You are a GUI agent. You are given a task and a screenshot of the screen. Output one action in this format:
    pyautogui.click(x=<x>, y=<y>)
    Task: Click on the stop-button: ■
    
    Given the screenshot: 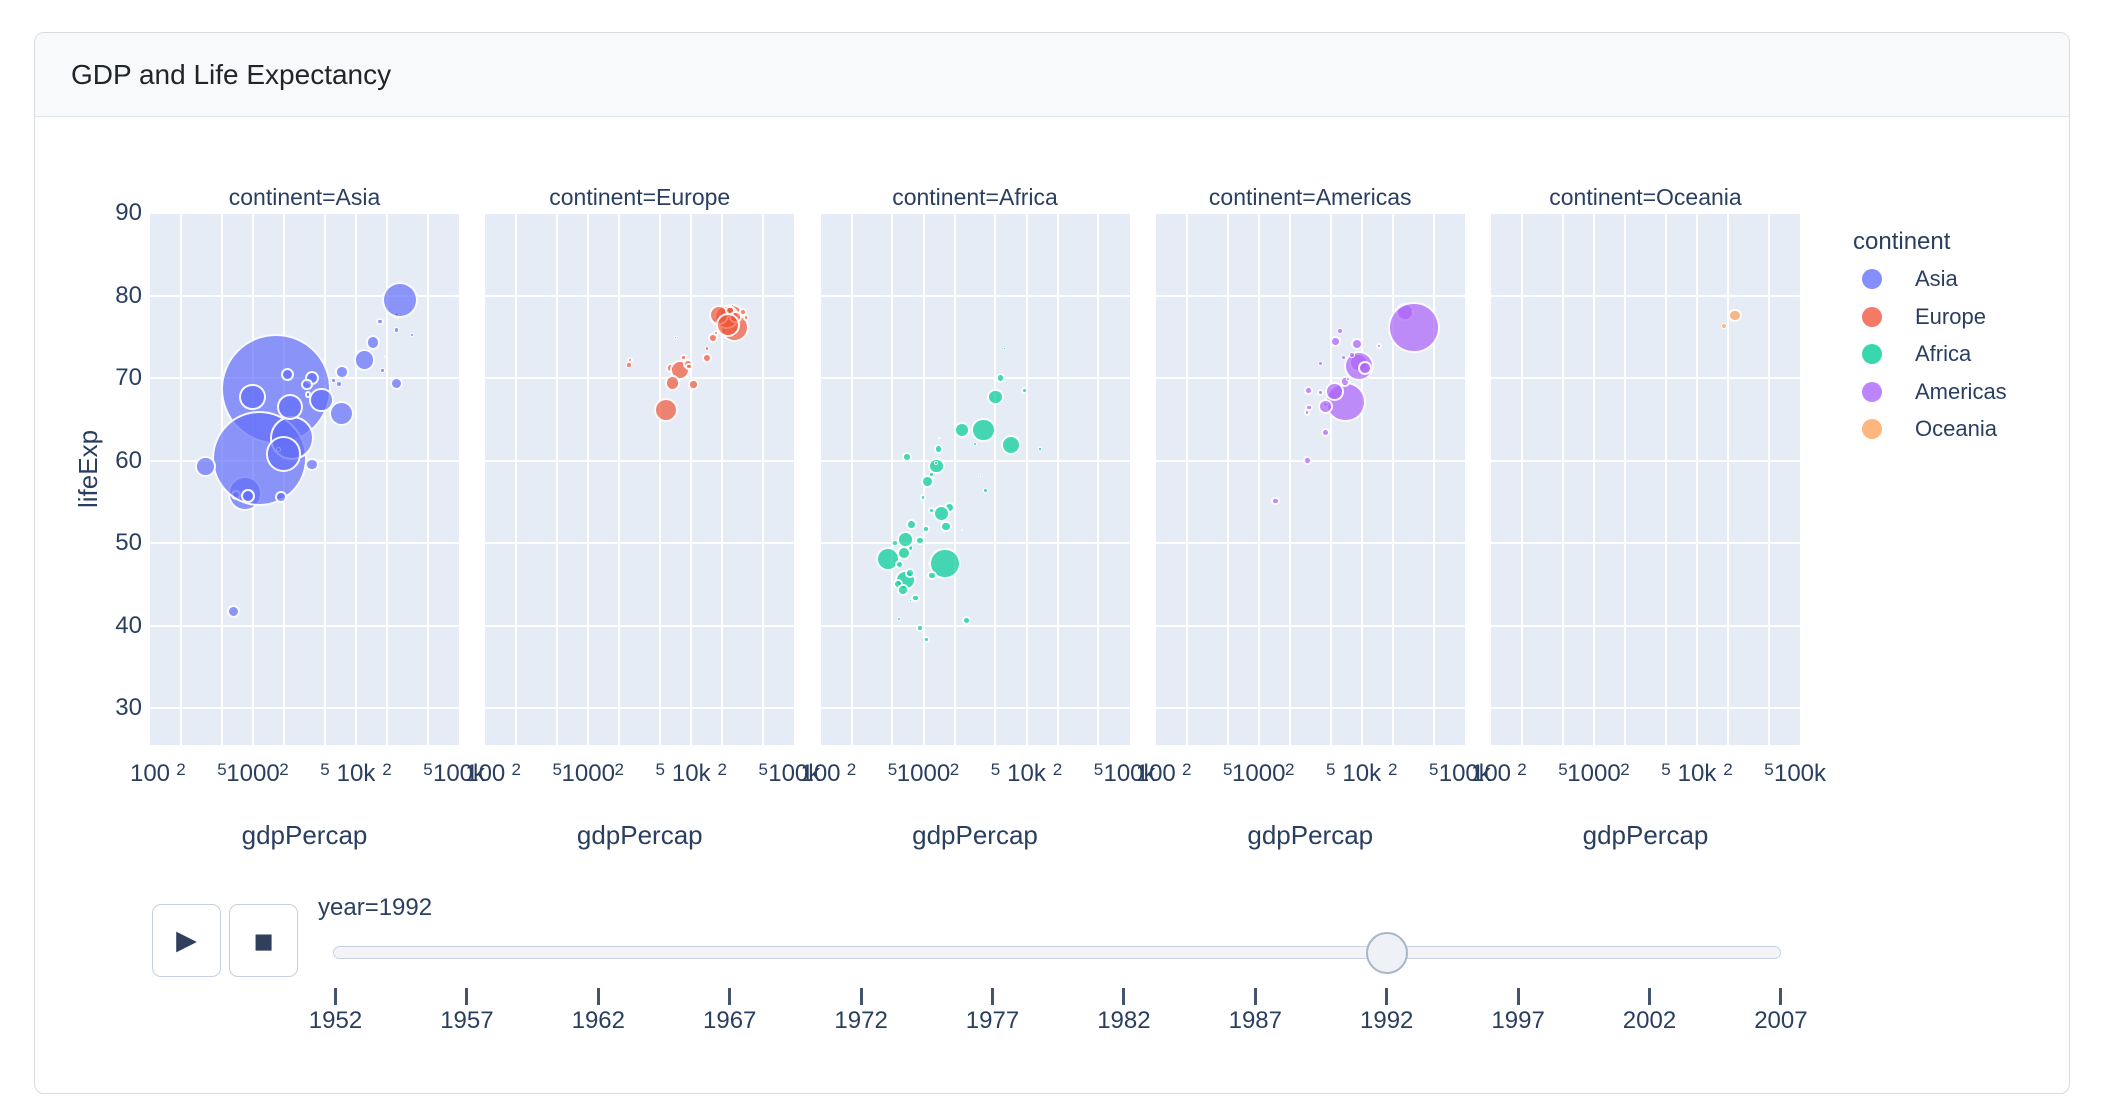 What is the action you would take?
    pyautogui.click(x=263, y=940)
    